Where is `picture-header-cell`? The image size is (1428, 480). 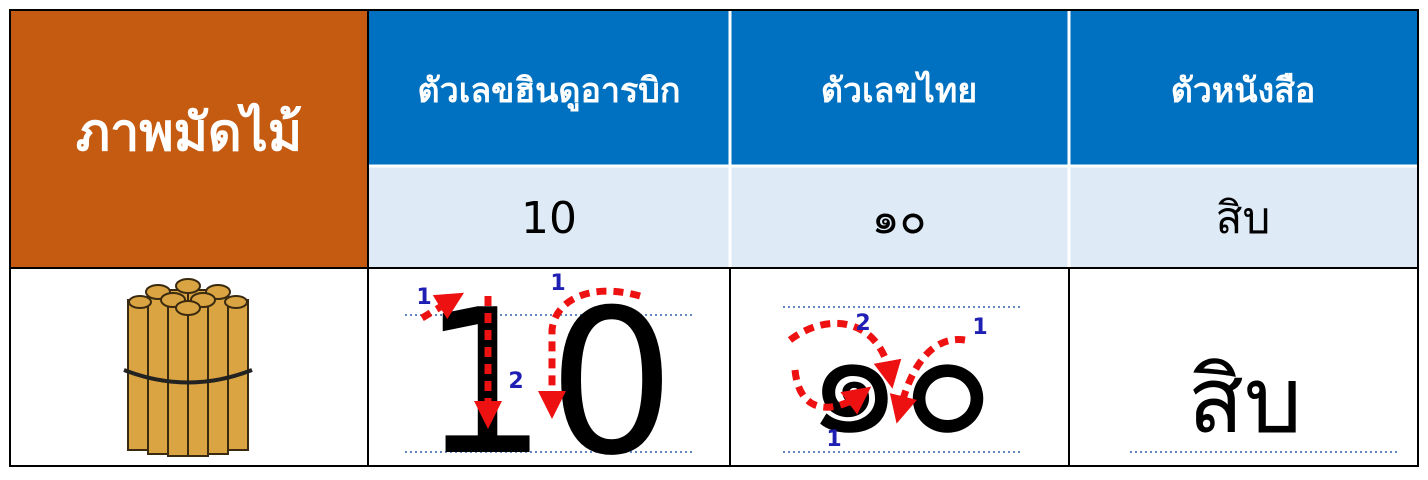 picture-header-cell is located at coordinates (189, 139).